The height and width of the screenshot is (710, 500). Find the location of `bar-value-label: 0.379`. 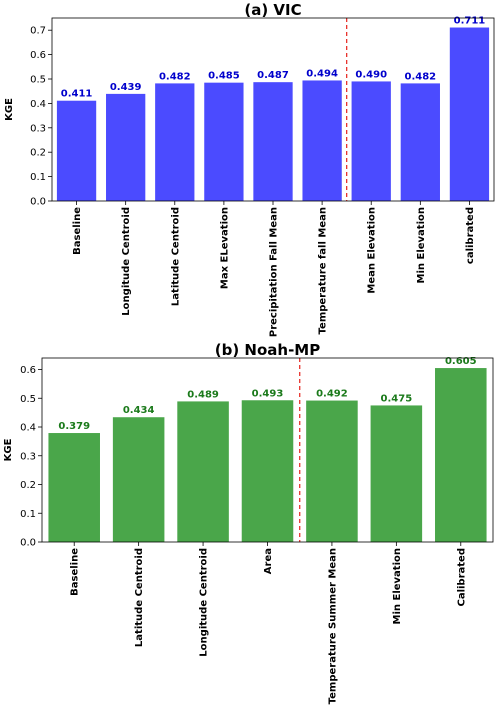

bar-value-label: 0.379 is located at coordinates (74, 426).